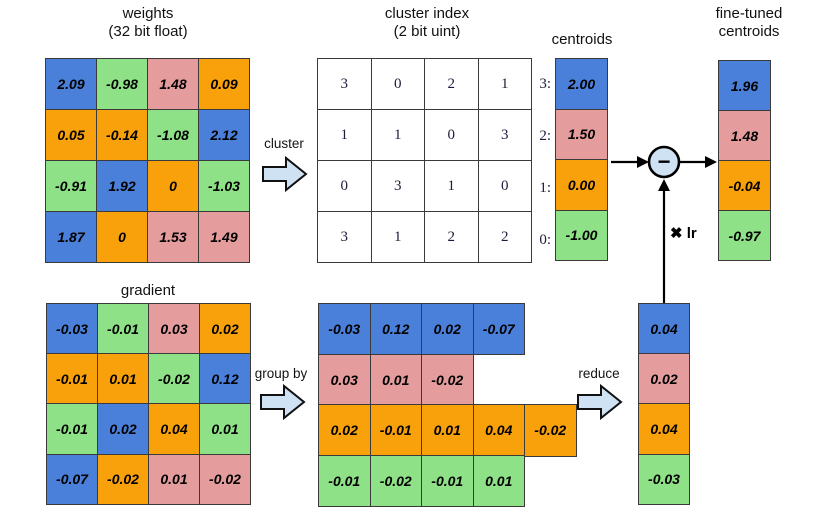 The width and height of the screenshot is (827, 520). Describe the element at coordinates (664, 379) in the screenshot. I see `reduced-gradient-cell: 0.02` at that location.